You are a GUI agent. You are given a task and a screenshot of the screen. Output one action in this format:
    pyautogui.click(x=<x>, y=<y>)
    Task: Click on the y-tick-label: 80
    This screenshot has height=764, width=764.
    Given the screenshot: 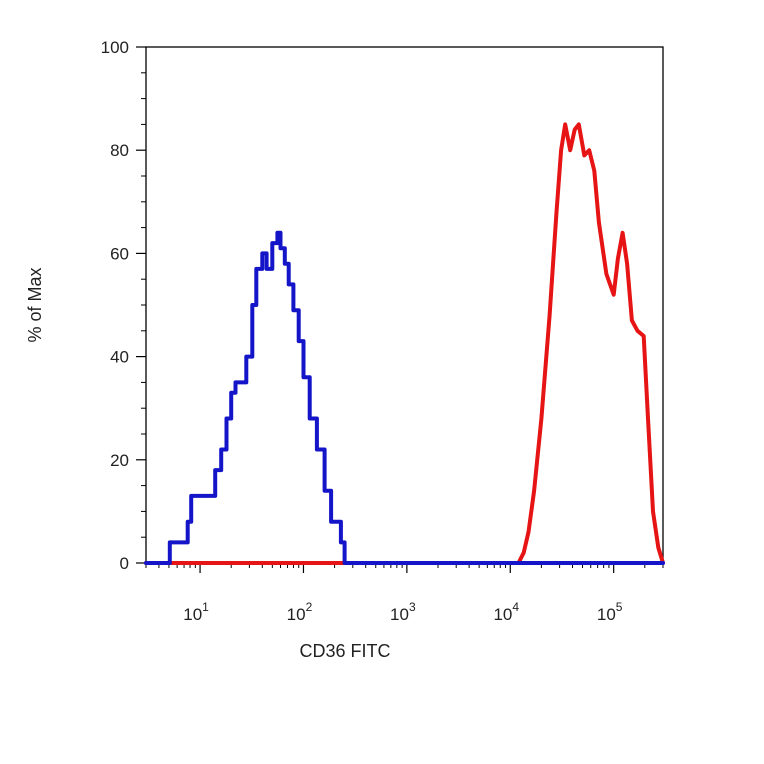 What is the action you would take?
    pyautogui.click(x=119, y=150)
    